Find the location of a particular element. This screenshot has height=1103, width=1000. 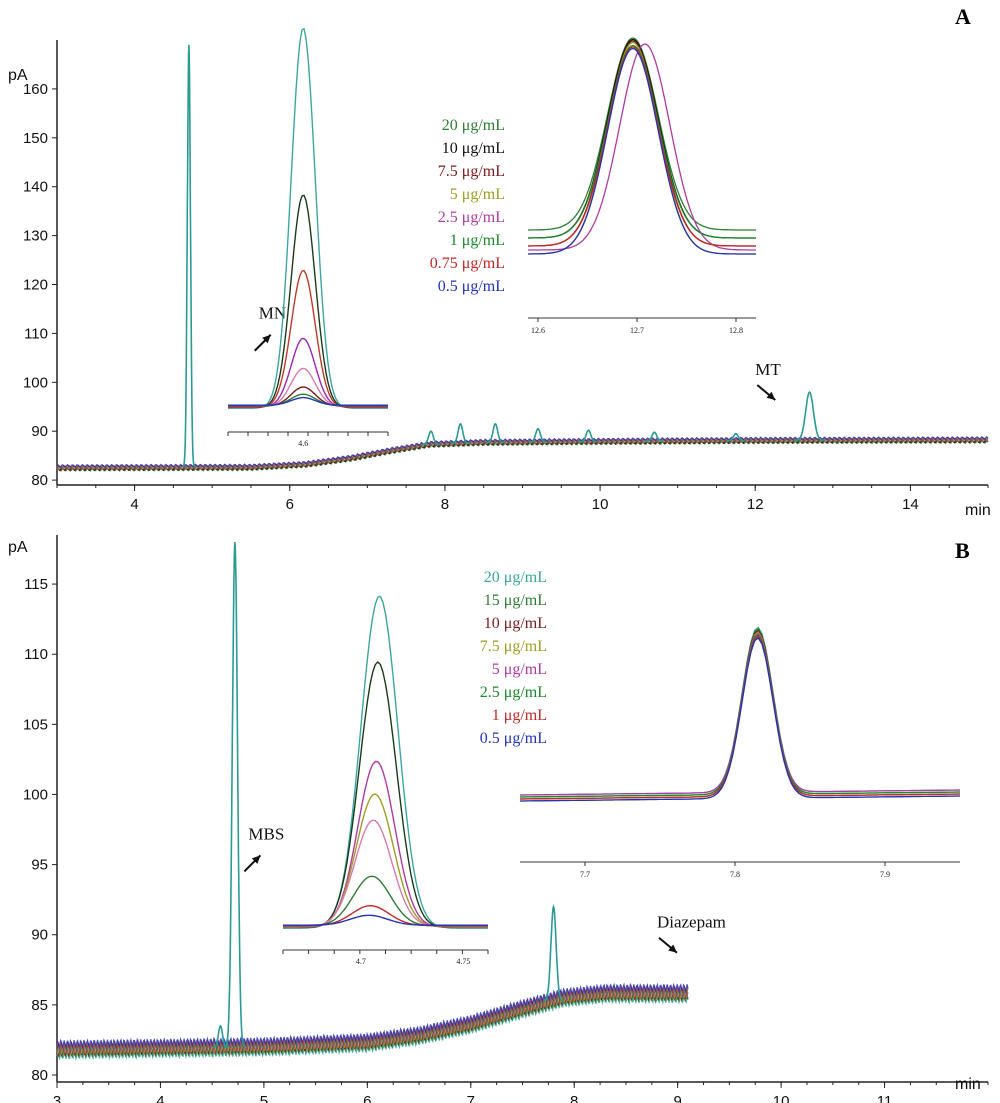

inset-tick-label: 7.9 is located at coordinates (885, 874).